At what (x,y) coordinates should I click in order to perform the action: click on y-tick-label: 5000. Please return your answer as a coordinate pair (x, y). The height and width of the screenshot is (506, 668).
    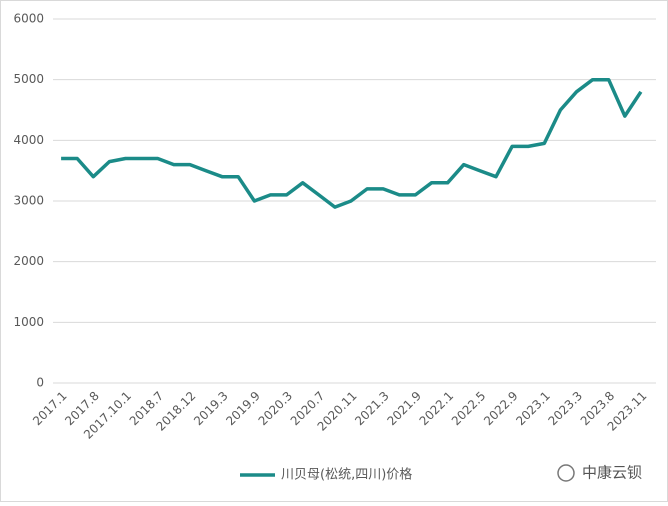
    Looking at the image, I should click on (28, 79).